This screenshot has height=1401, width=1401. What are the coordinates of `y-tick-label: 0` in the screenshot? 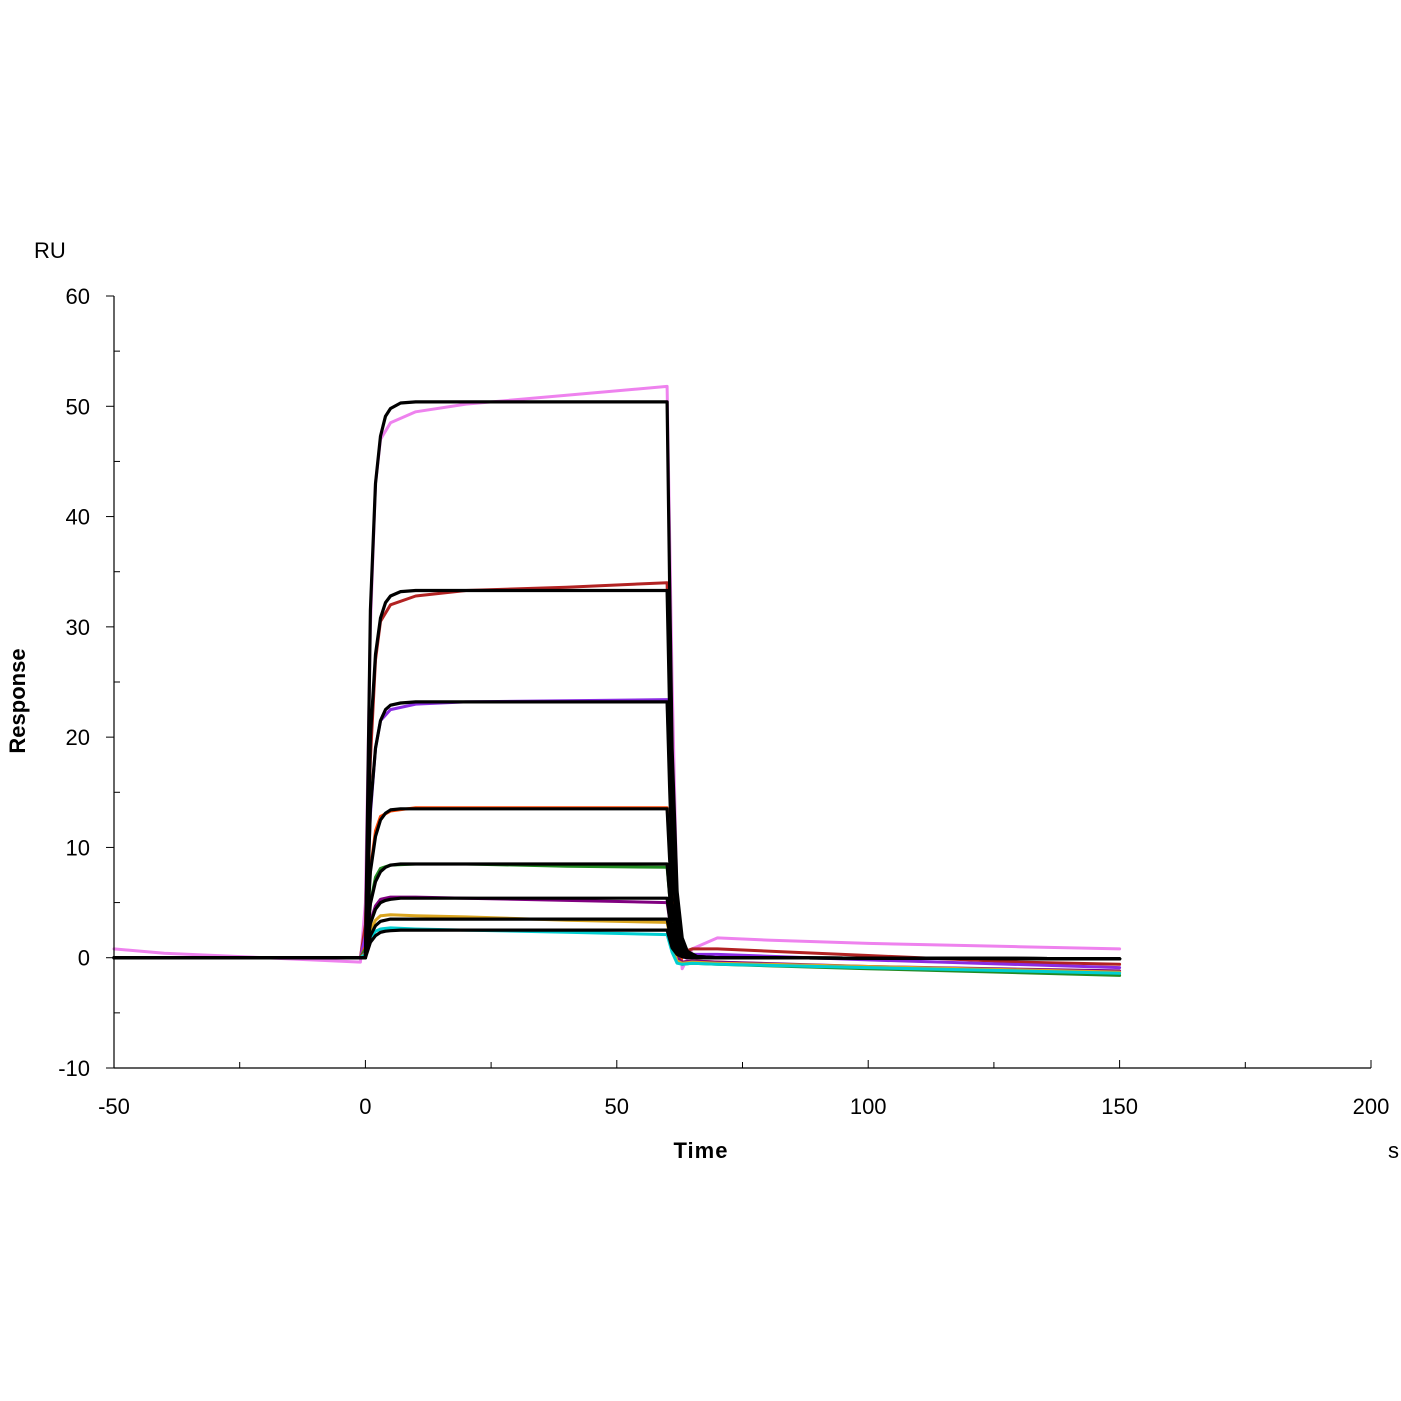 It's located at (84, 958).